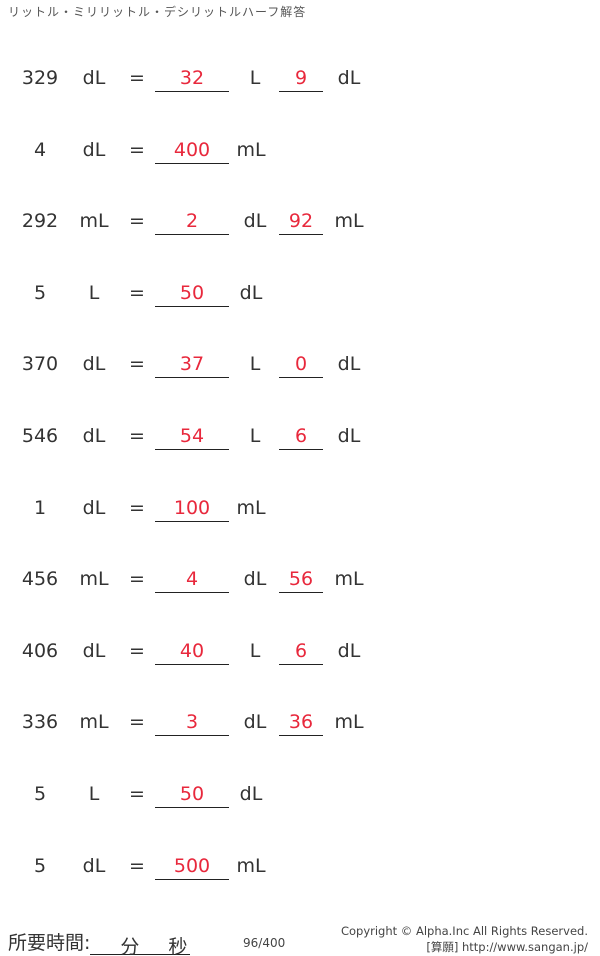  I want to click on answer-1: 32, so click(192, 78).